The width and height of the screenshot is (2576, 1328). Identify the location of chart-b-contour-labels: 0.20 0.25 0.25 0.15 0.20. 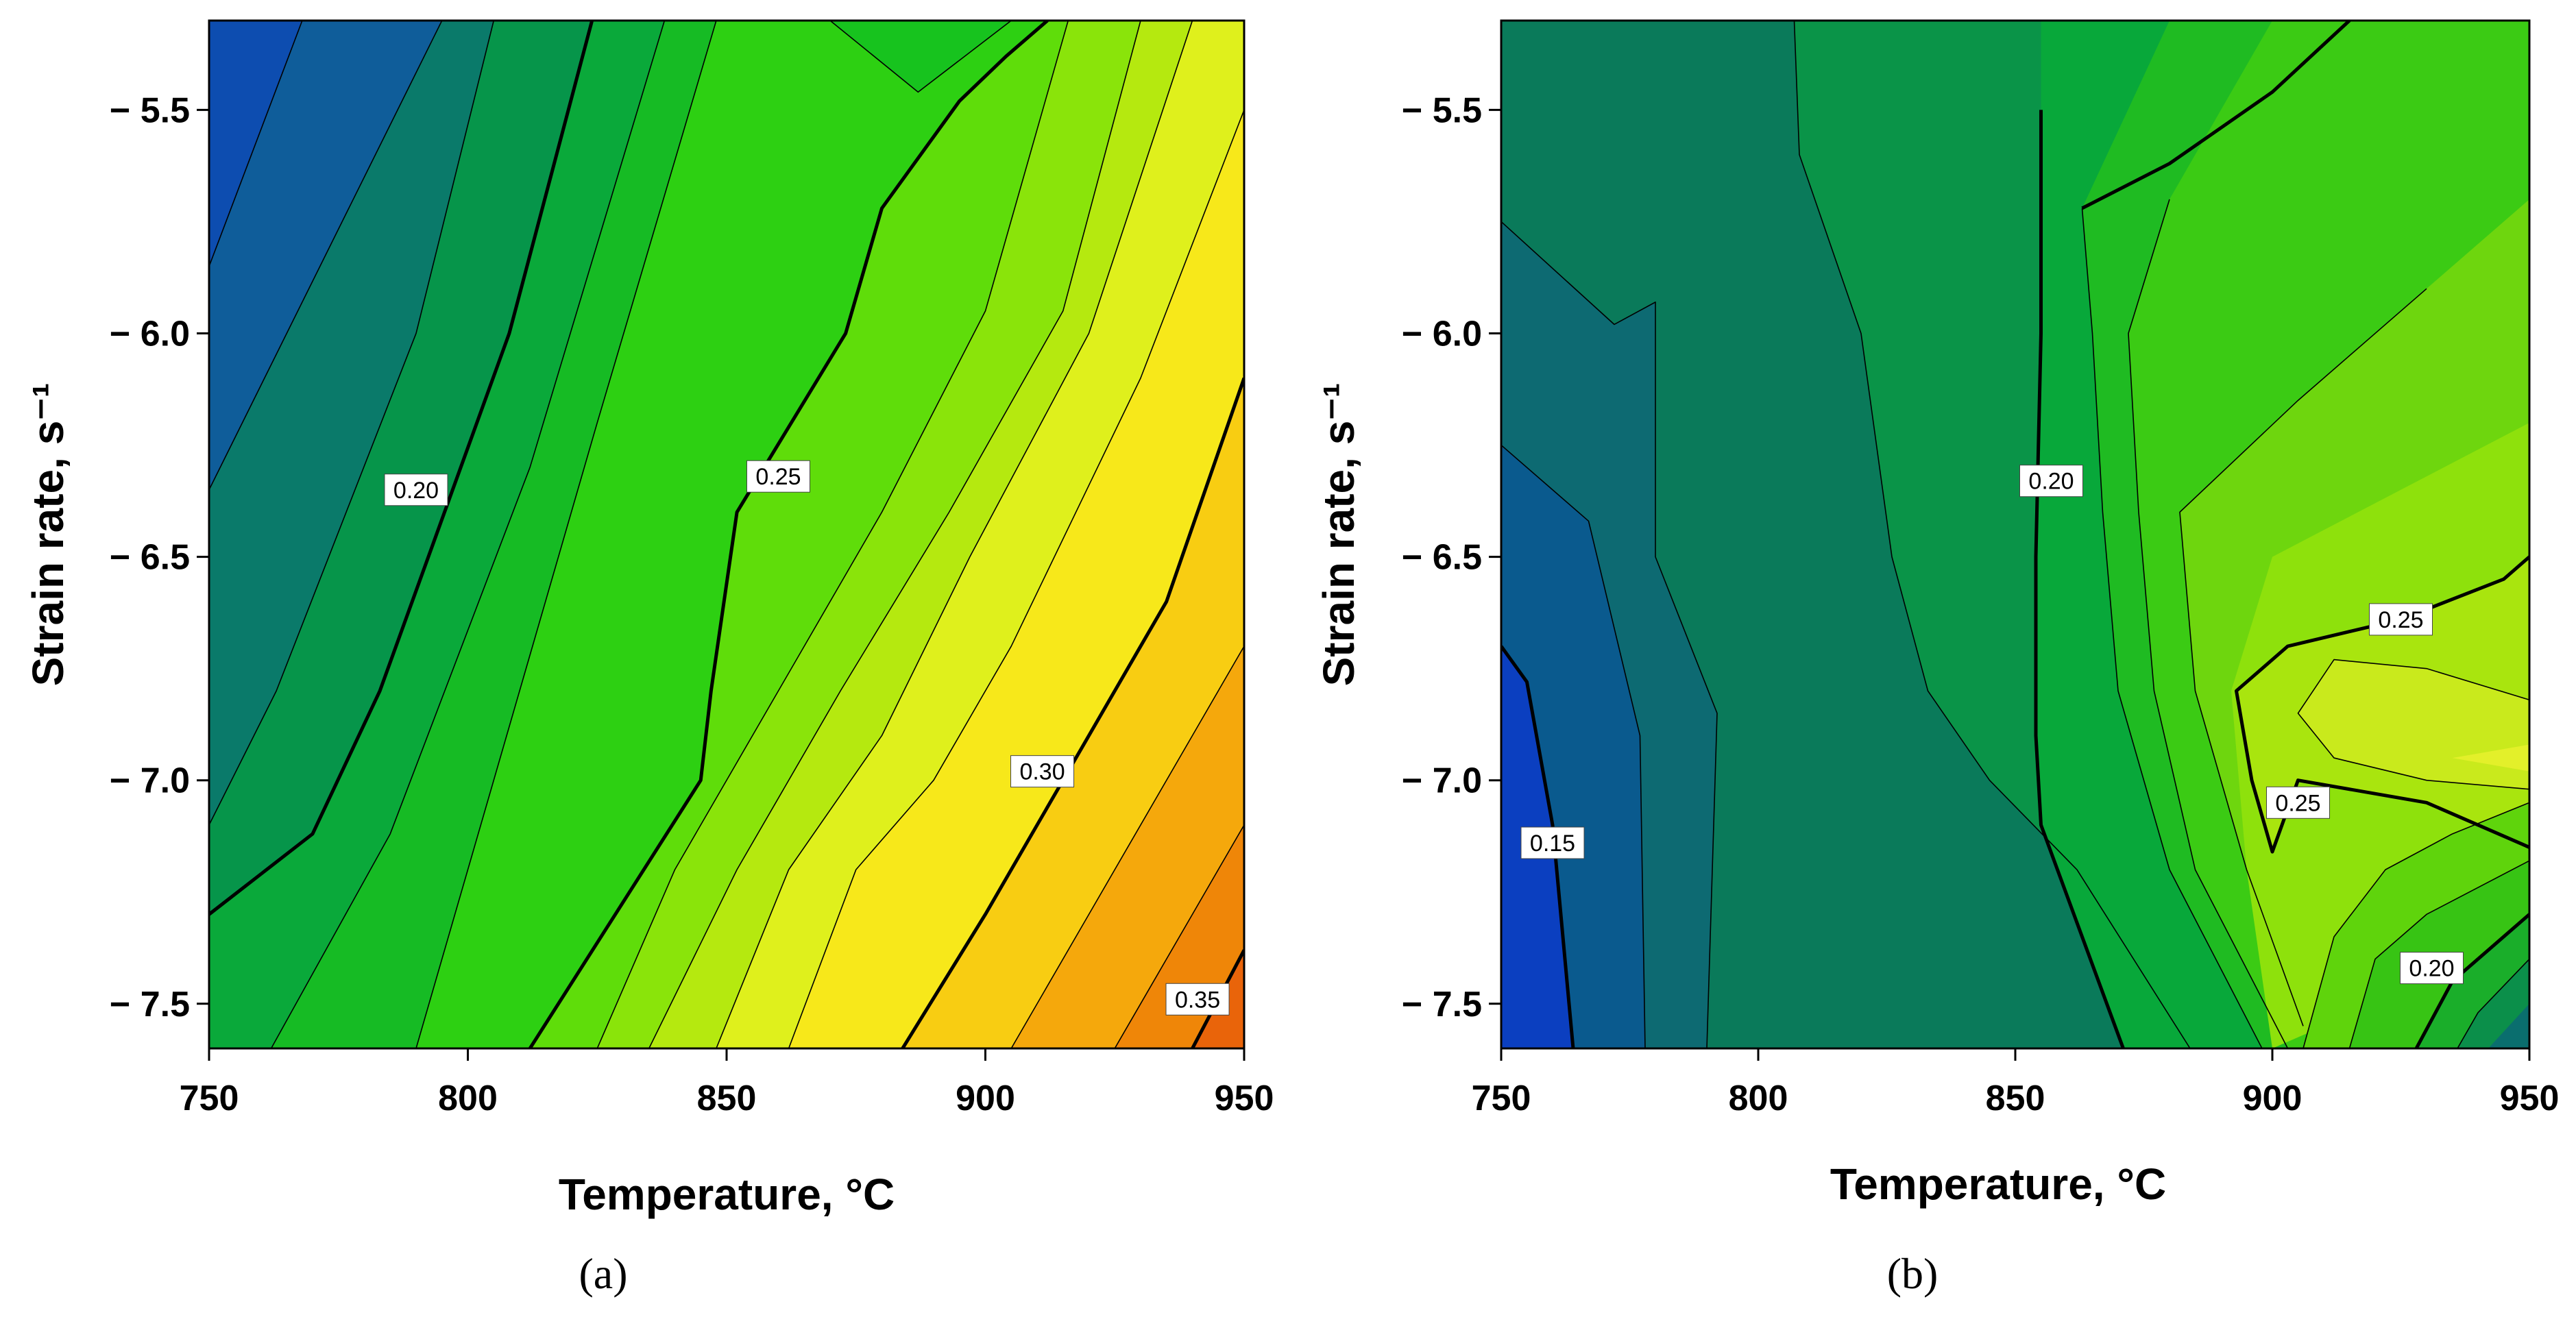
(1992, 725).